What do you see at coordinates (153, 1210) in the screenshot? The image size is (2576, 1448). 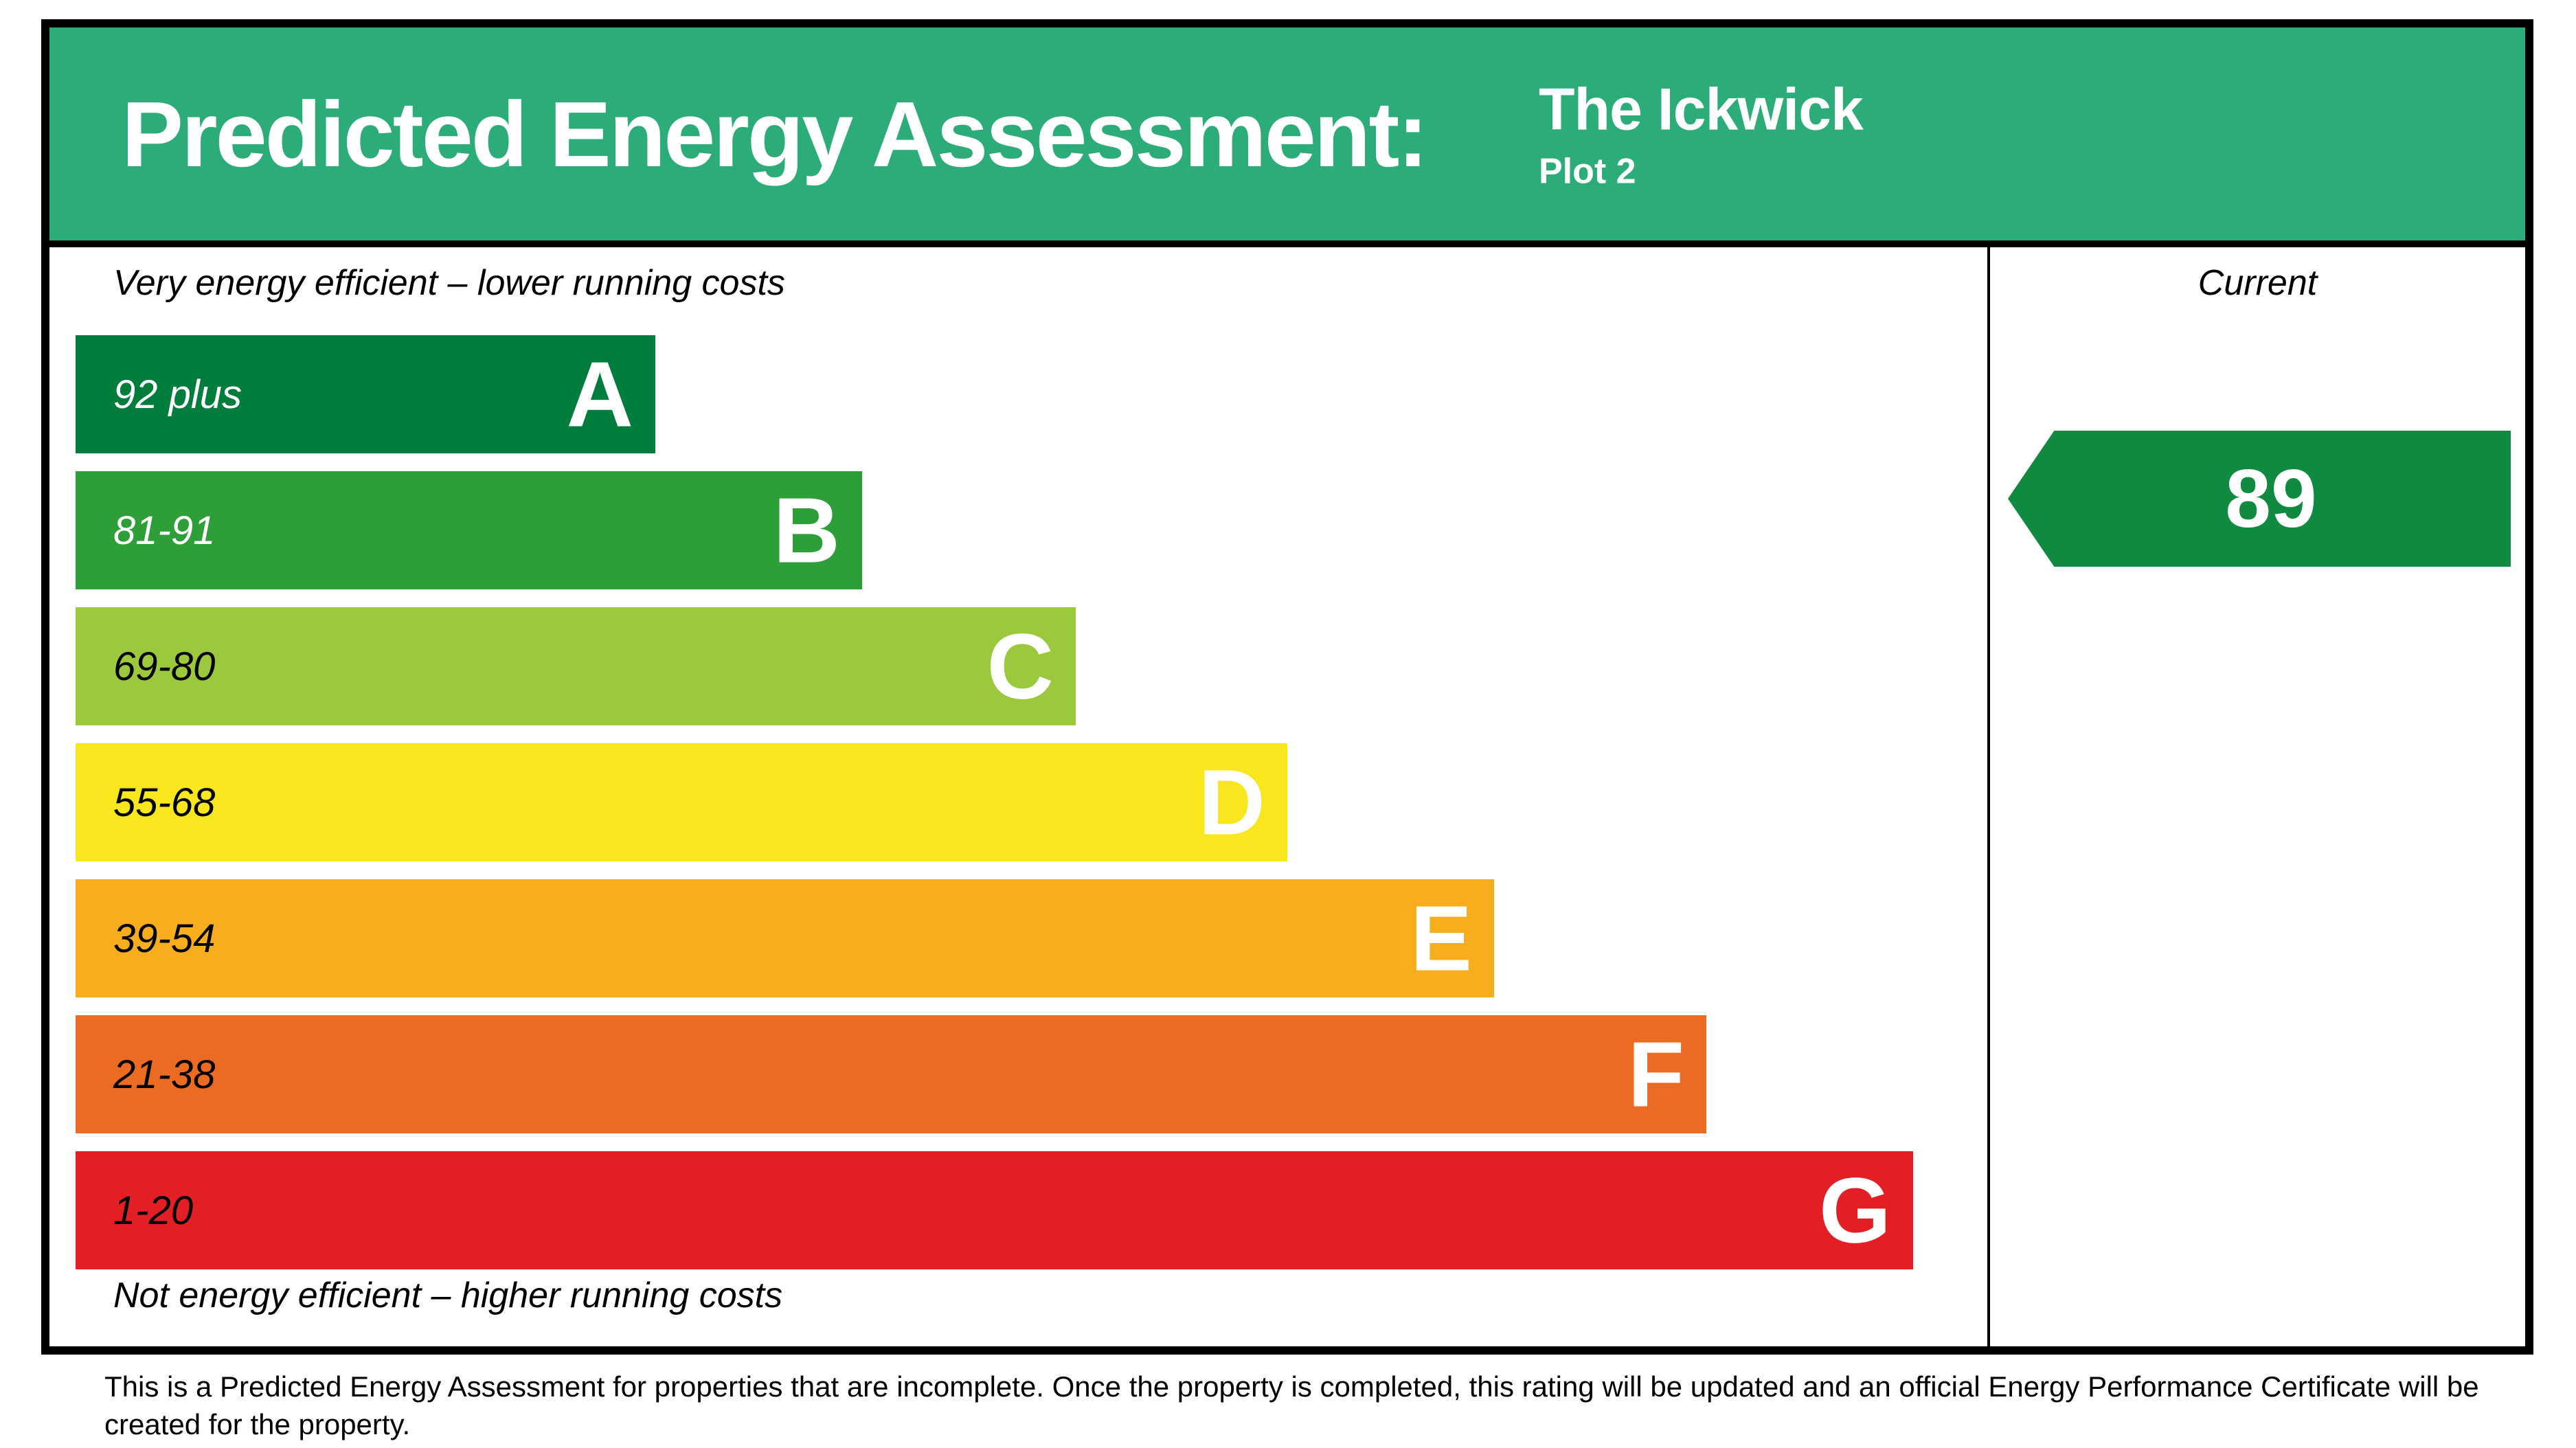 I see `band-range-label: 1-20` at bounding box center [153, 1210].